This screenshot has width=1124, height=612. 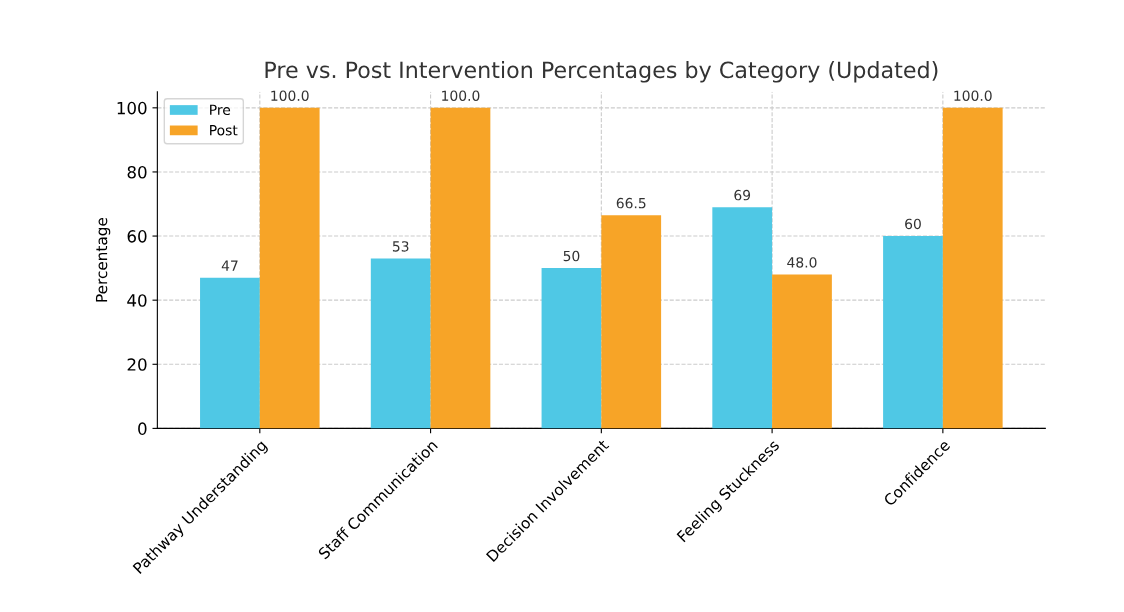 What do you see at coordinates (103, 259) in the screenshot?
I see `y-axis-title: Percentage` at bounding box center [103, 259].